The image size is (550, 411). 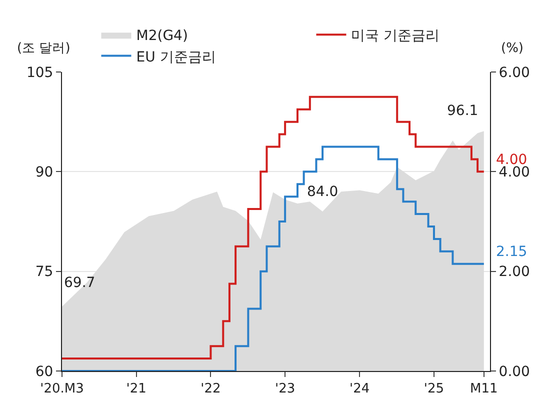 I want to click on x-tick-label: '23, so click(x=285, y=389).